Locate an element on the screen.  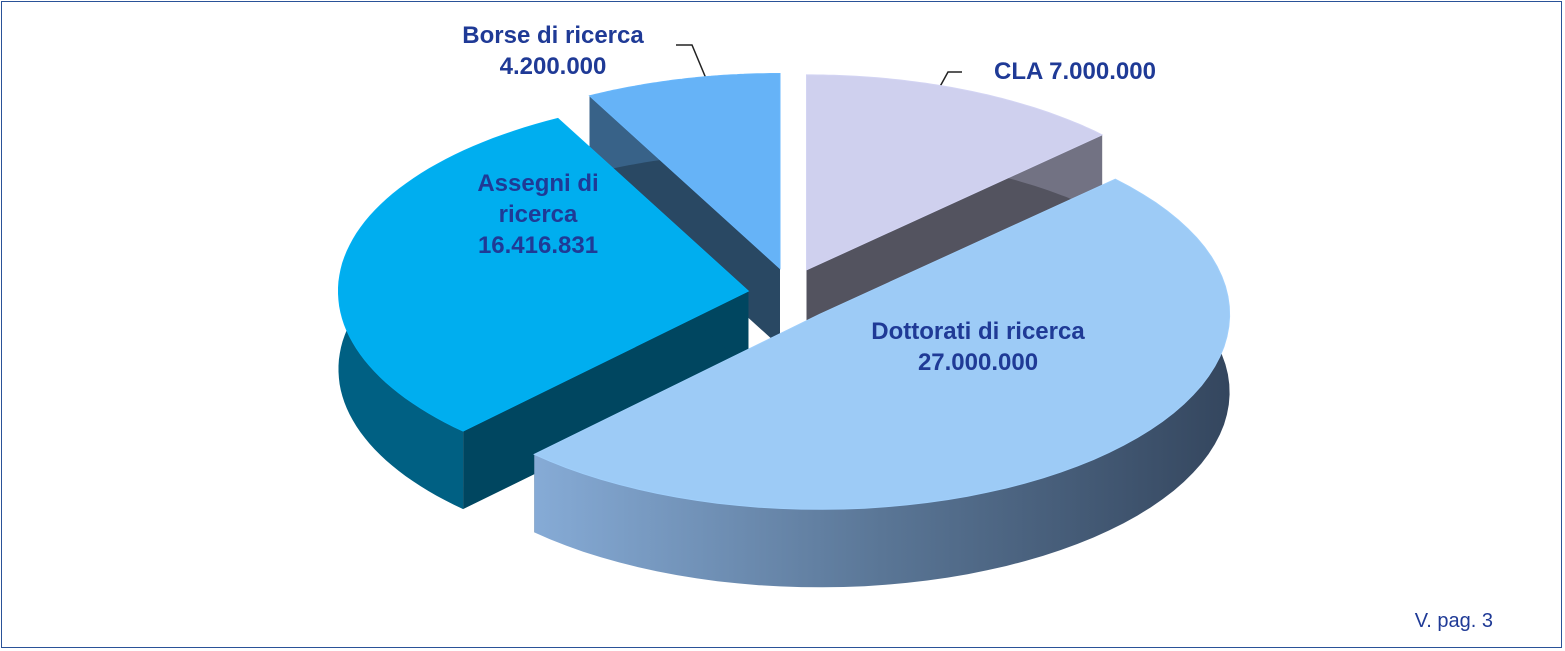
category-label: Assegni di ricerca is located at coordinates (538, 199).